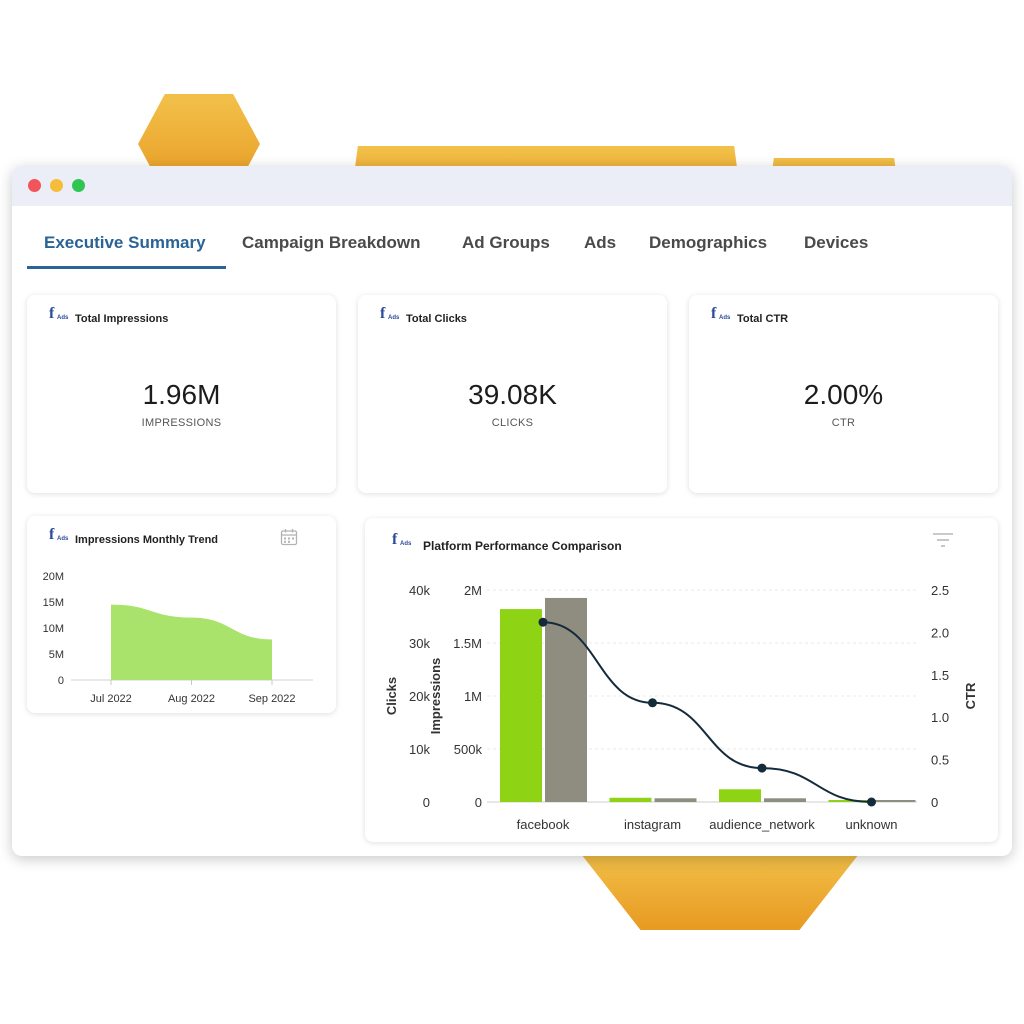 The height and width of the screenshot is (1024, 1024). Describe the element at coordinates (473, 696) in the screenshot. I see `impressions-tick-label: 1M` at that location.